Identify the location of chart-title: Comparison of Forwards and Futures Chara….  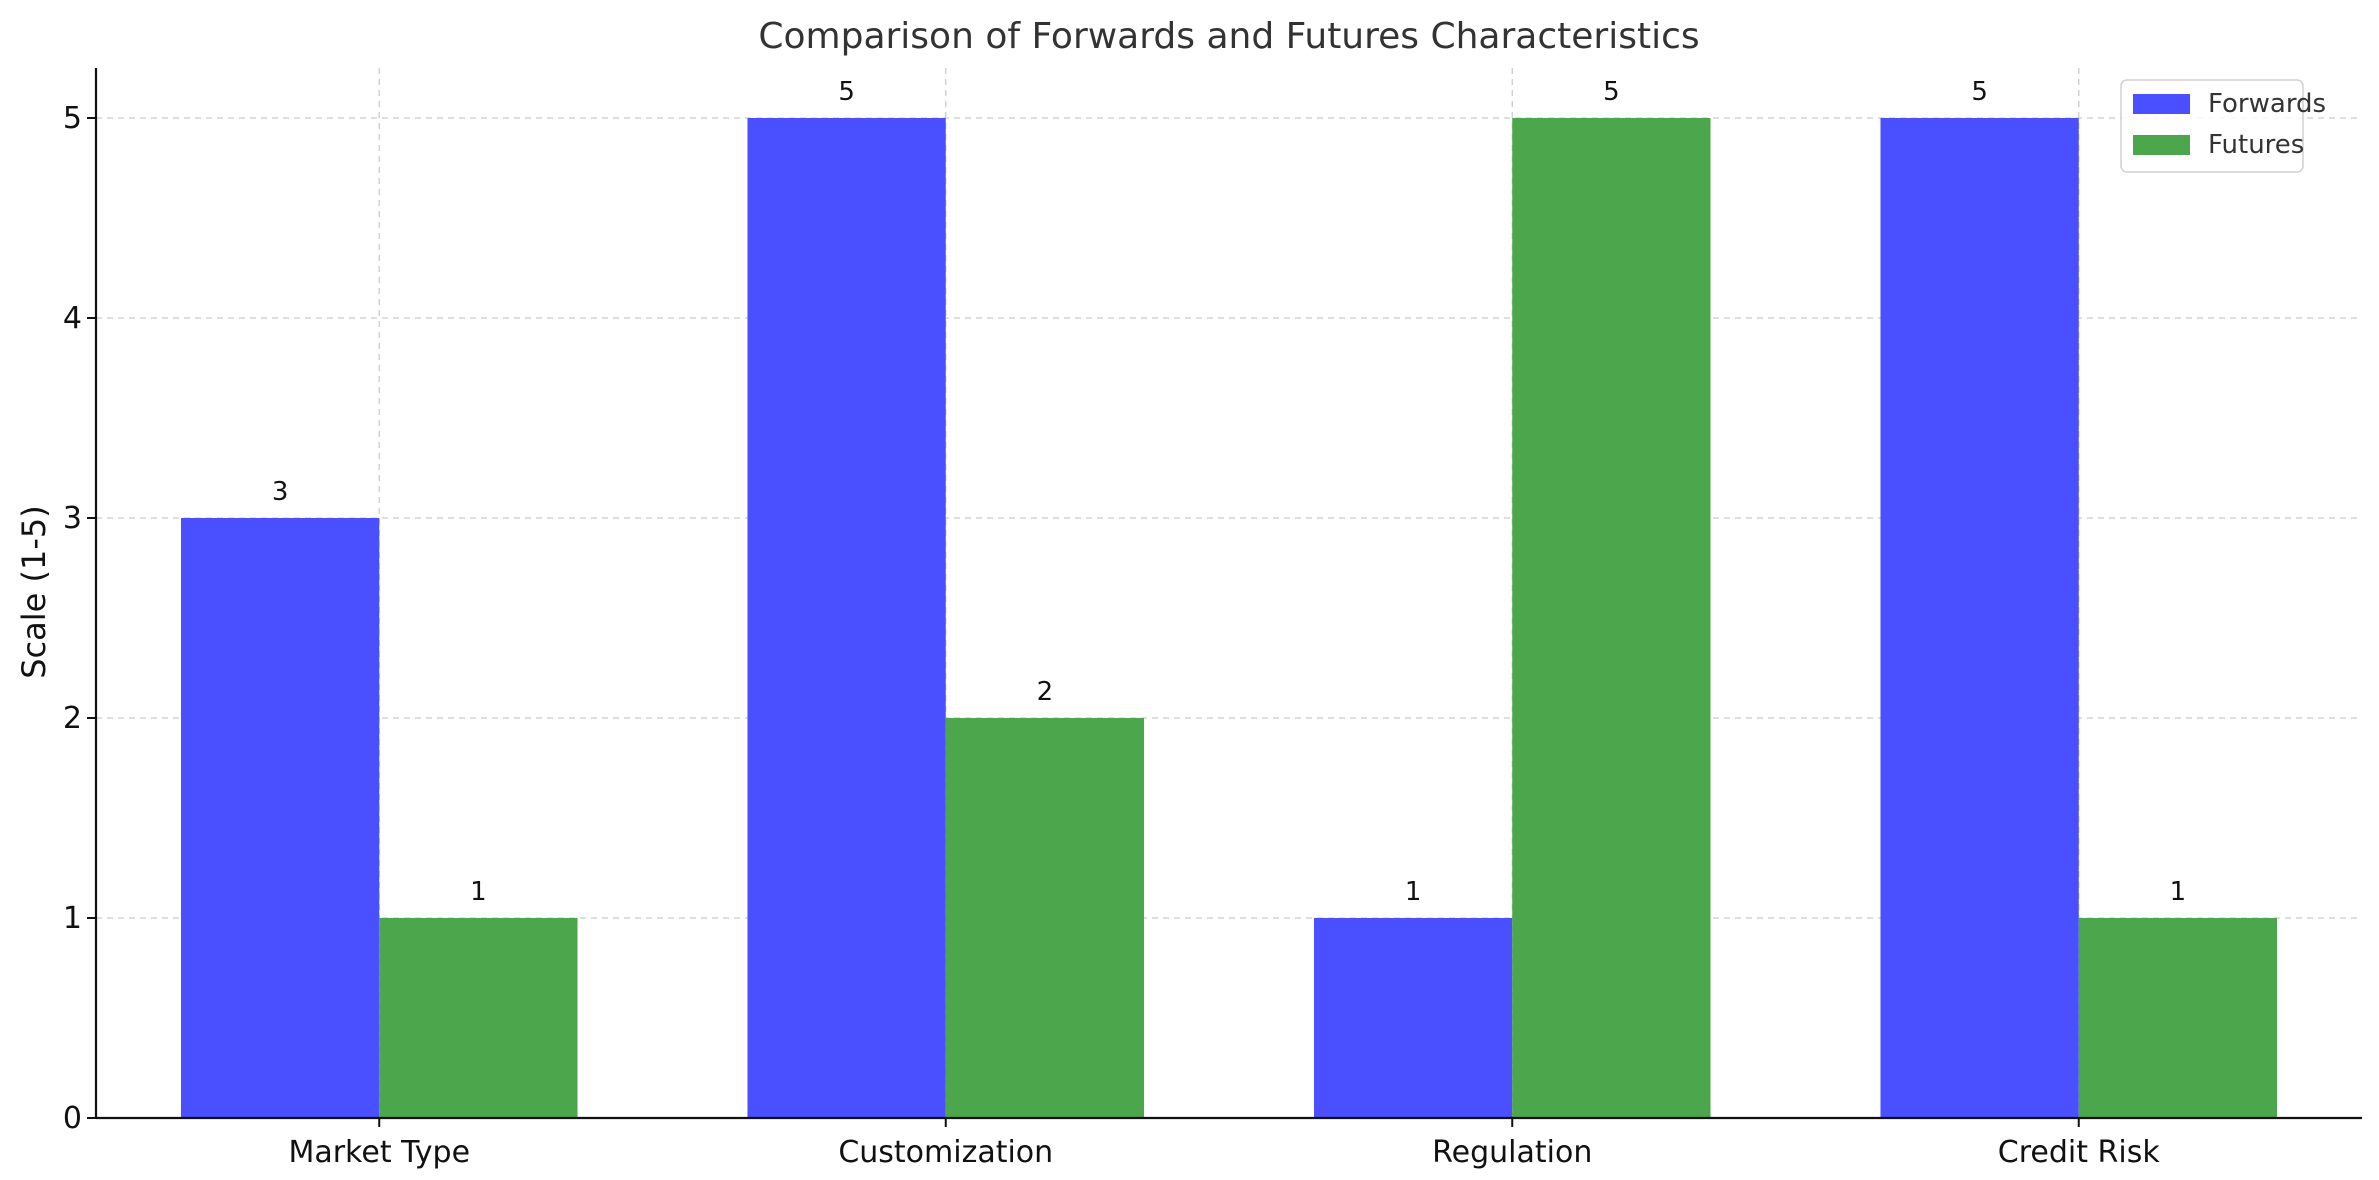
(1228, 36).